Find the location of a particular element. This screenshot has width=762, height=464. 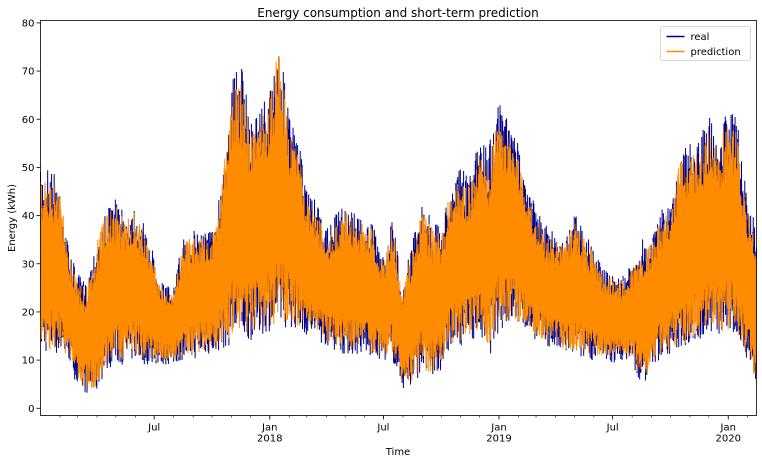

y-tick-label: 20 is located at coordinates (28, 312).